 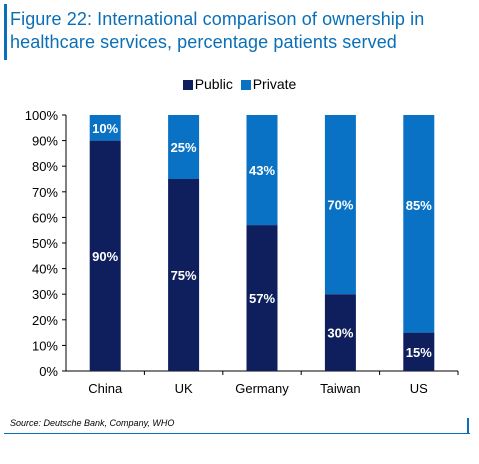 I want to click on y-tick-label: 50%, so click(x=45, y=243).